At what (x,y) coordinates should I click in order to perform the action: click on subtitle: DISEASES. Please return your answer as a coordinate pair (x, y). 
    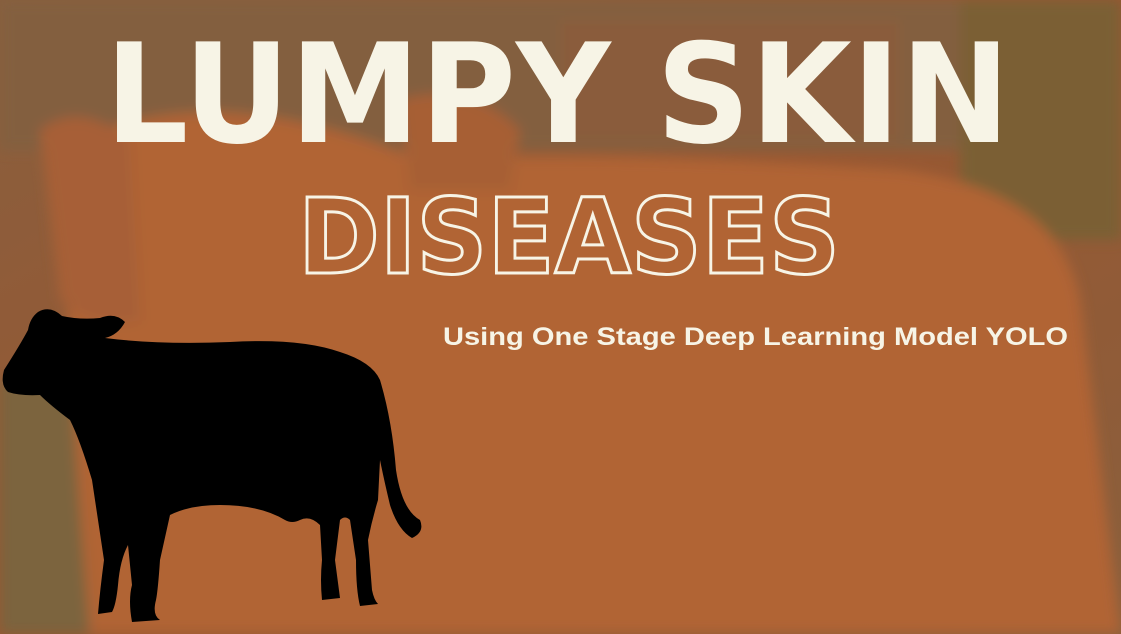
    Looking at the image, I should click on (569, 237).